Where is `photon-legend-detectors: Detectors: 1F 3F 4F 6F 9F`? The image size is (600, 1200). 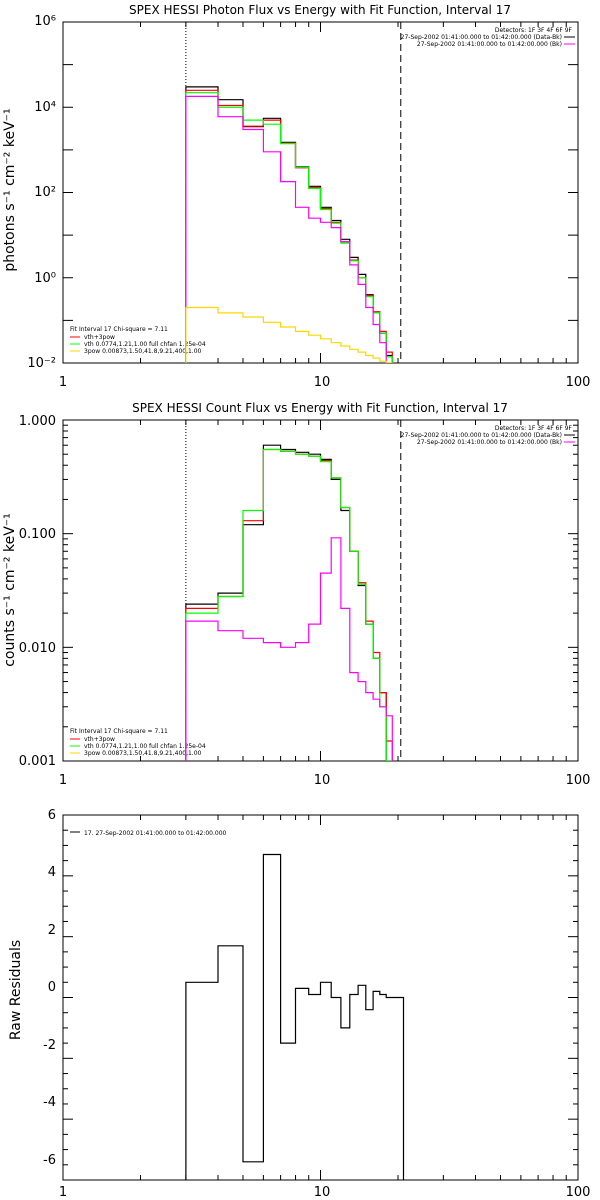 photon-legend-detectors: Detectors: 1F 3F 4F 6F 9F is located at coordinates (534, 30).